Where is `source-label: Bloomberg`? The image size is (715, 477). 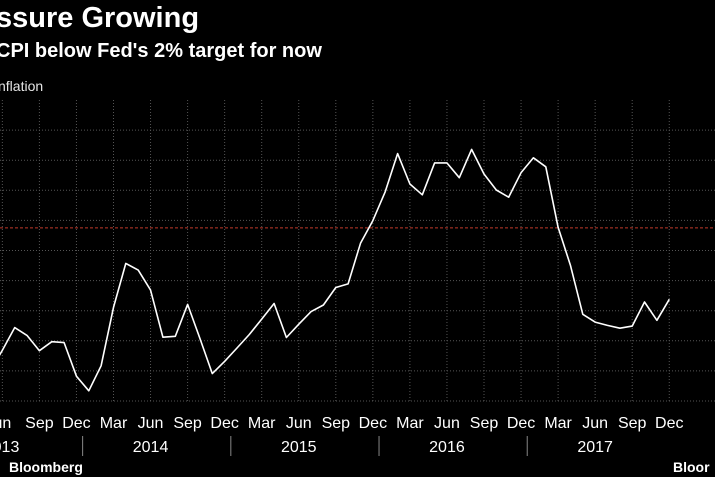
source-label: Bloomberg is located at coordinates (46, 467).